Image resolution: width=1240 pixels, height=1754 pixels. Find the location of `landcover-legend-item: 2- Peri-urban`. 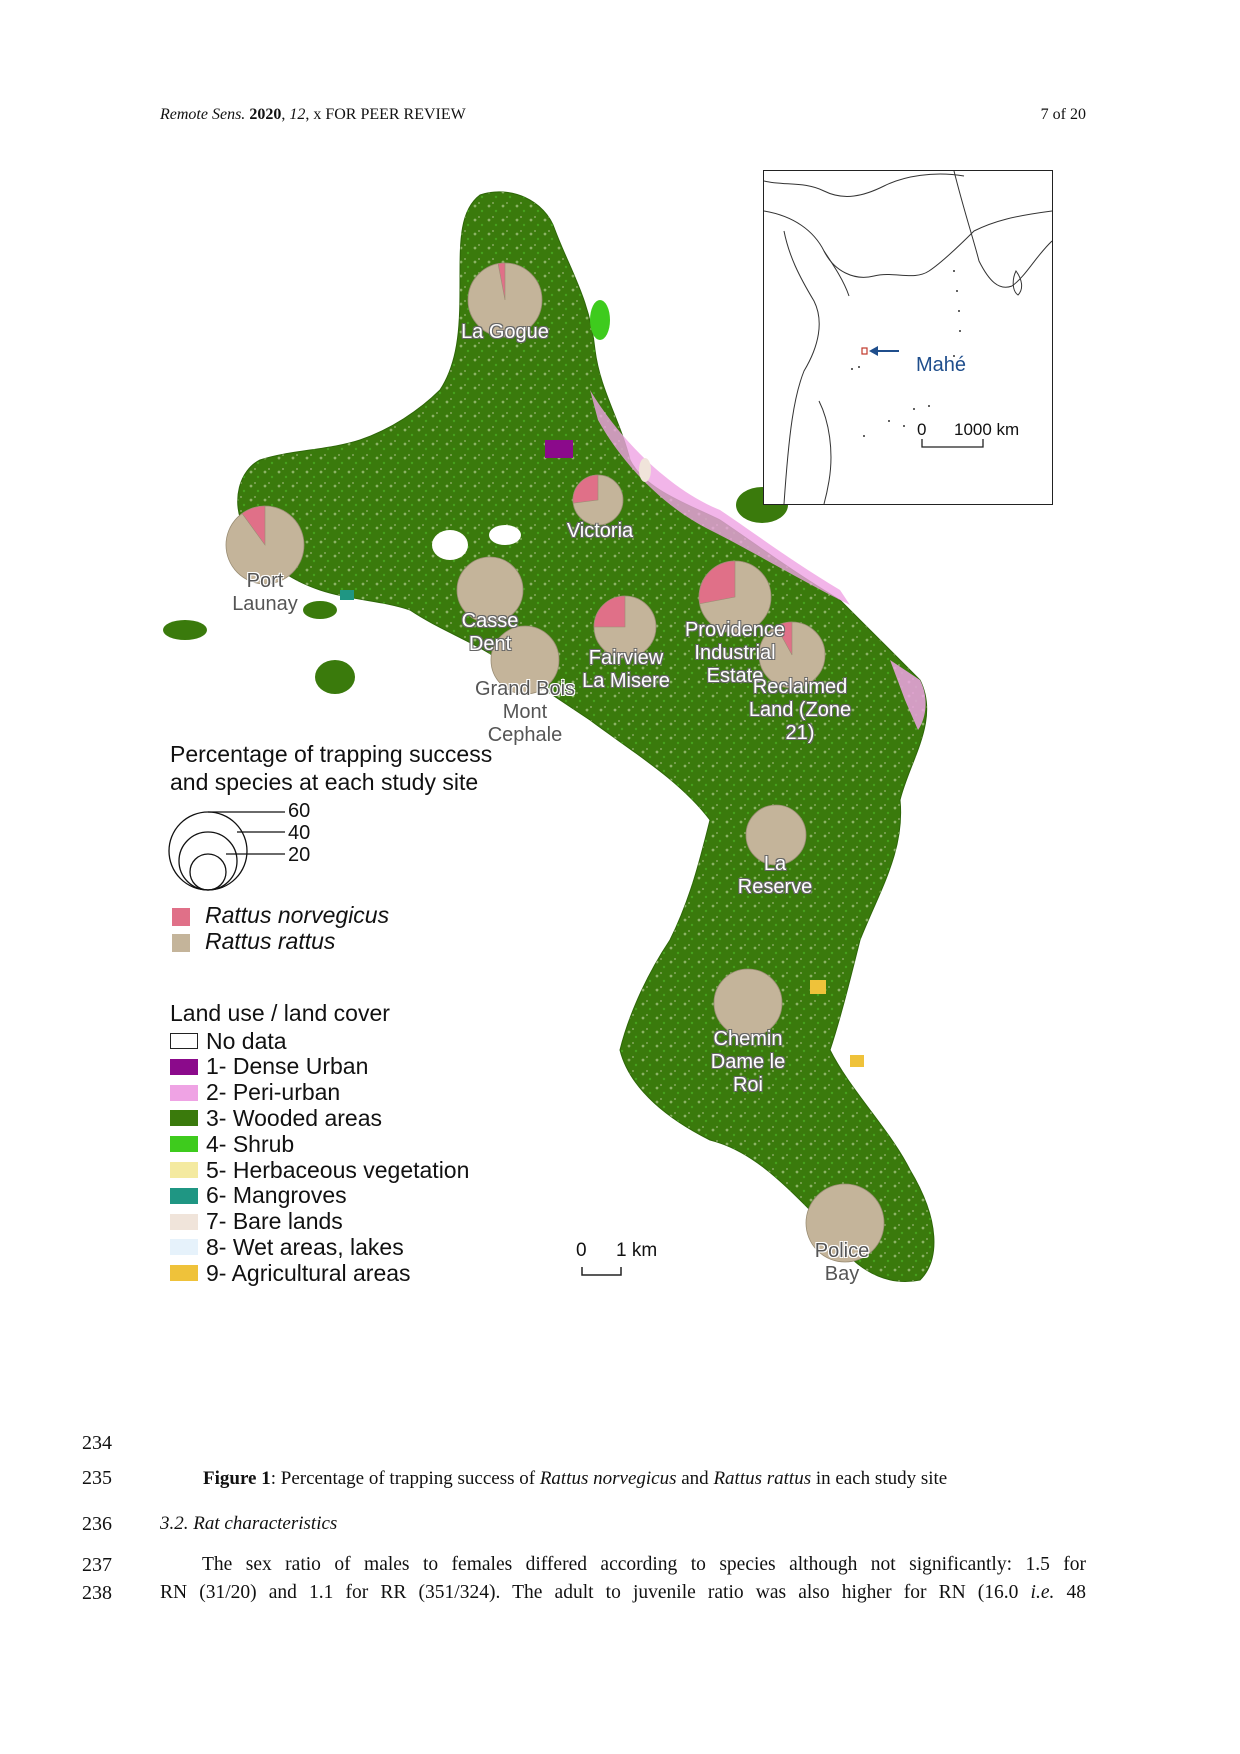

landcover-legend-item: 2- Peri-urban is located at coordinates (255, 1092).